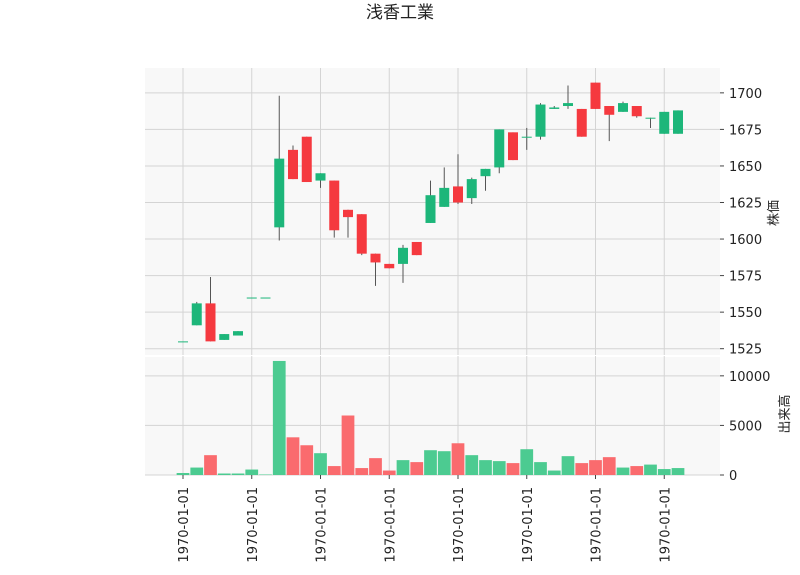 The image size is (800, 575). Describe the element at coordinates (745, 167) in the screenshot. I see `price-tick-label: 1650` at that location.